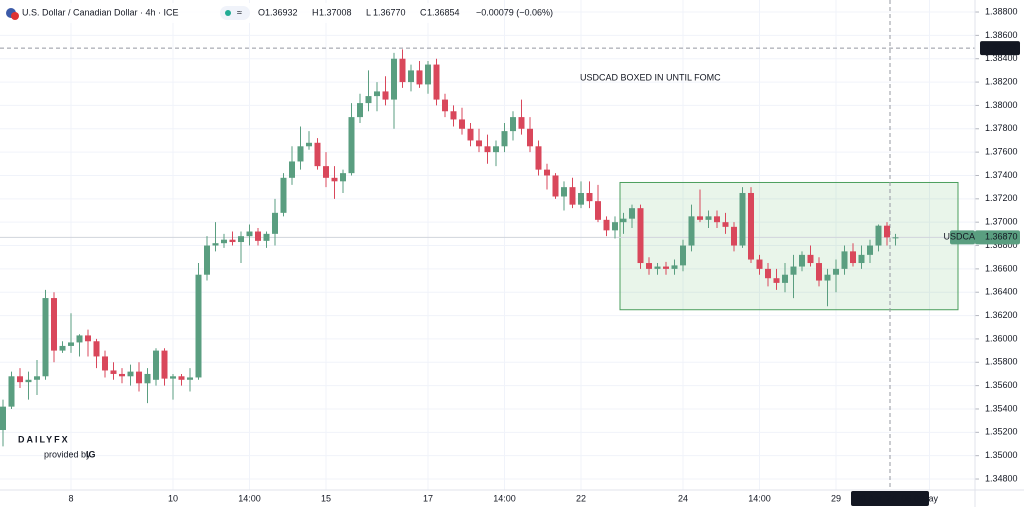 This screenshot has width=1024, height=507. What do you see at coordinates (100, 12) in the screenshot?
I see `header-title: U.S. Dollar / Canadian Dollar · 4h · ICE` at bounding box center [100, 12].